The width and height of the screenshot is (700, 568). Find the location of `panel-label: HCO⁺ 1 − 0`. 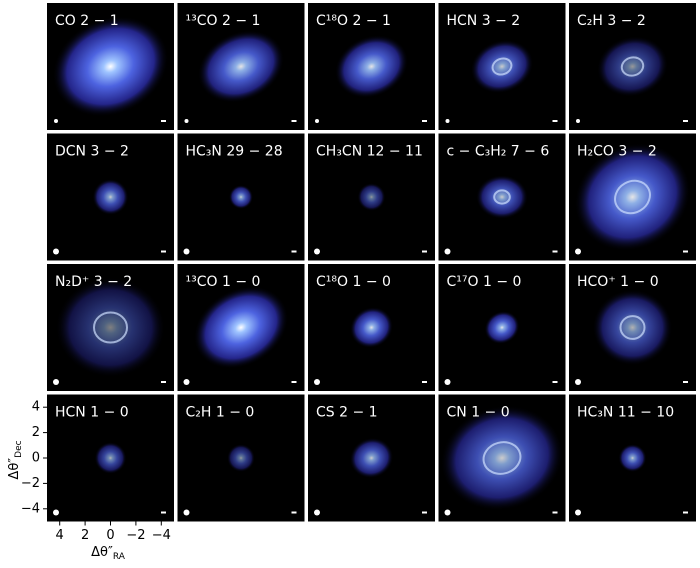

panel-label: HCO⁺ 1 − 0 is located at coordinates (618, 282).